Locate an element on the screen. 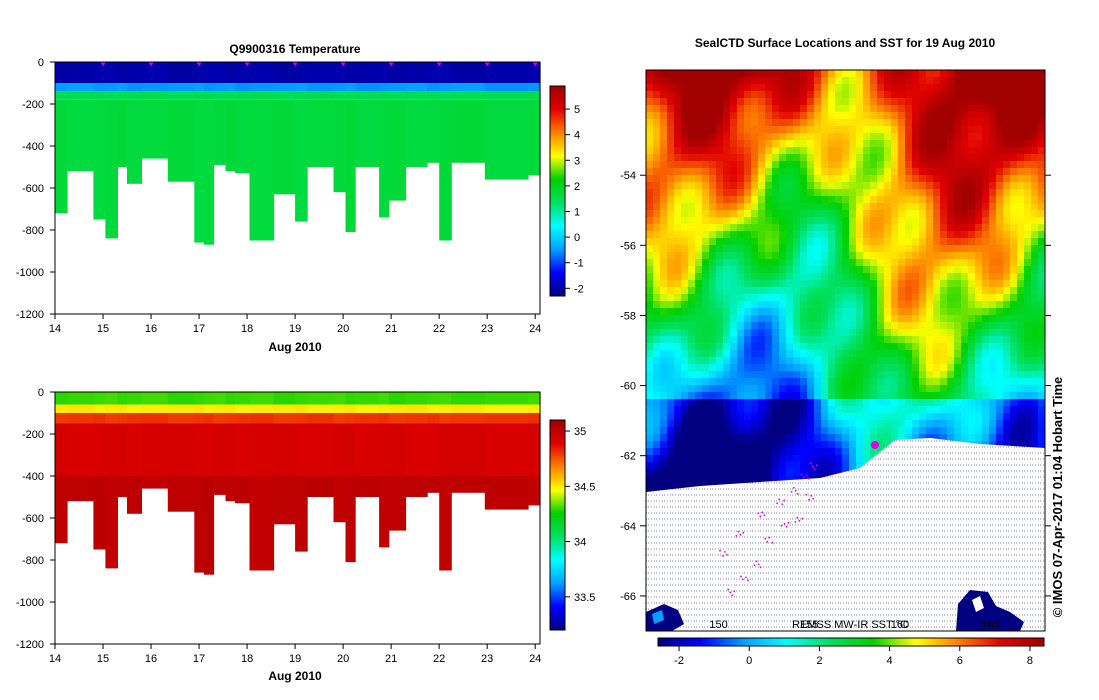  temperature-y-tick-label: -400 is located at coordinates (33, 147).